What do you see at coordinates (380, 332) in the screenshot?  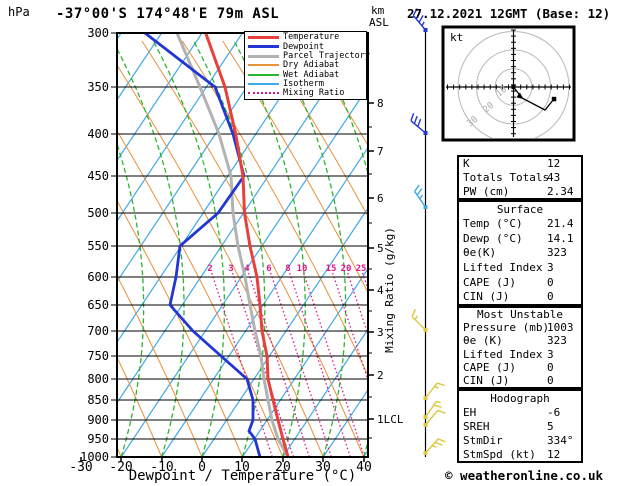 I see `km-tick-label: 3` at bounding box center [380, 332].